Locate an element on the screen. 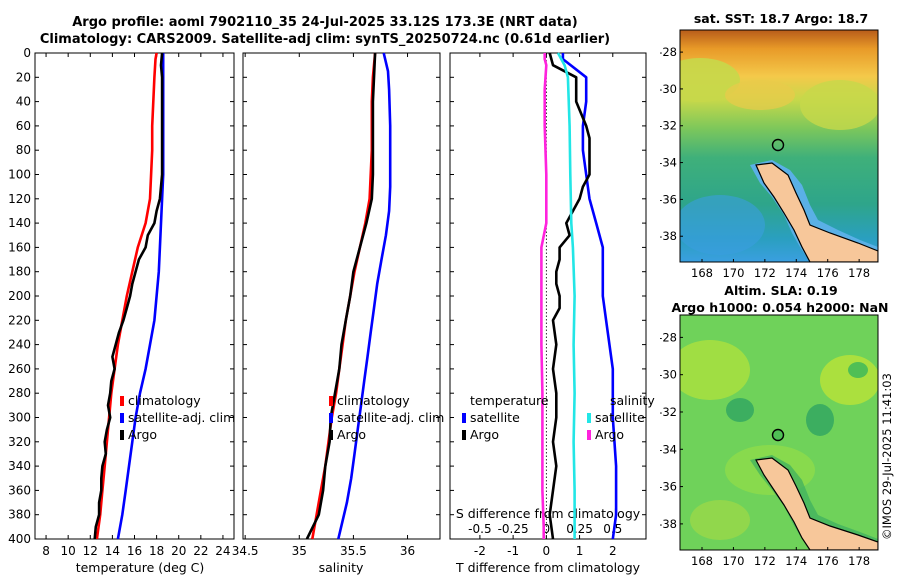 The height and width of the screenshot is (580, 900). y-tick-label: 100 is located at coordinates (19, 175).